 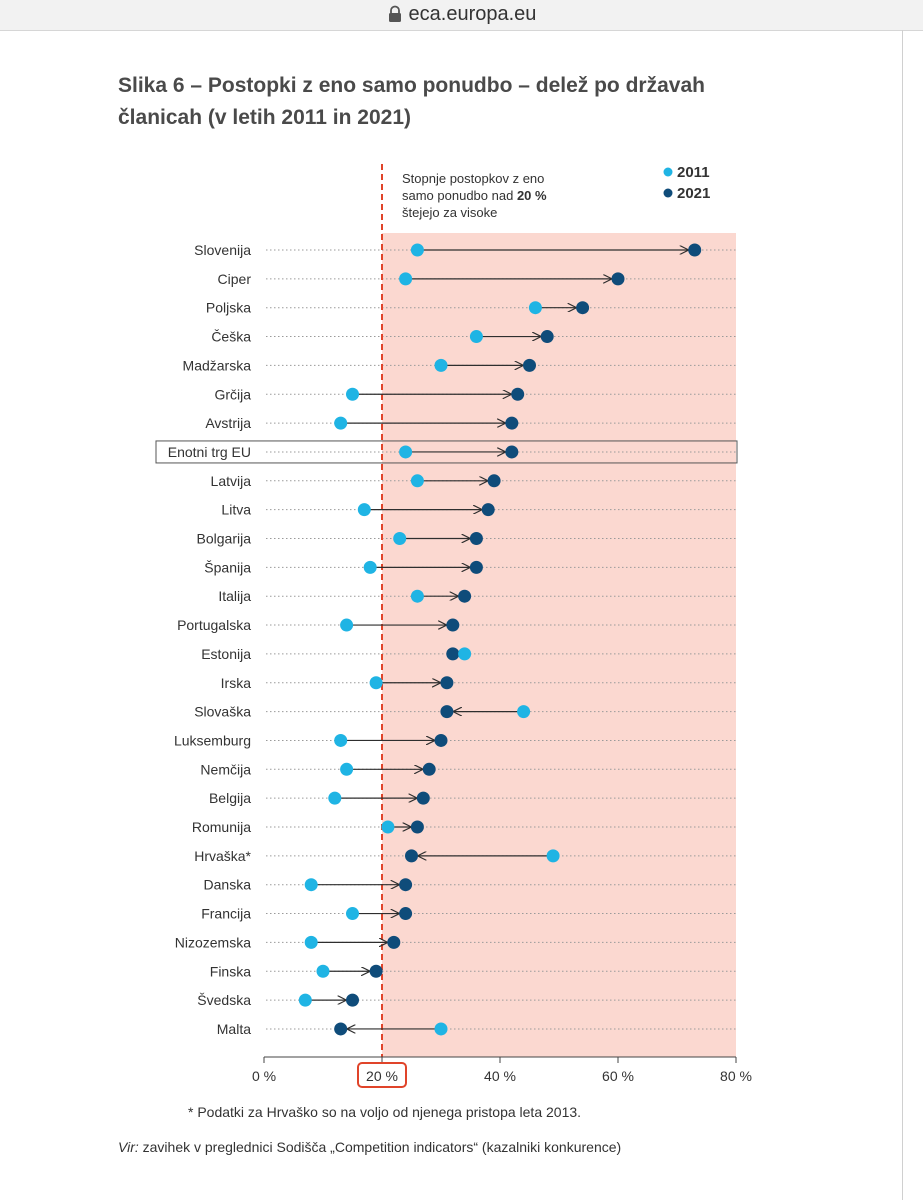 I want to click on category-label: Češka, so click(x=231, y=337).